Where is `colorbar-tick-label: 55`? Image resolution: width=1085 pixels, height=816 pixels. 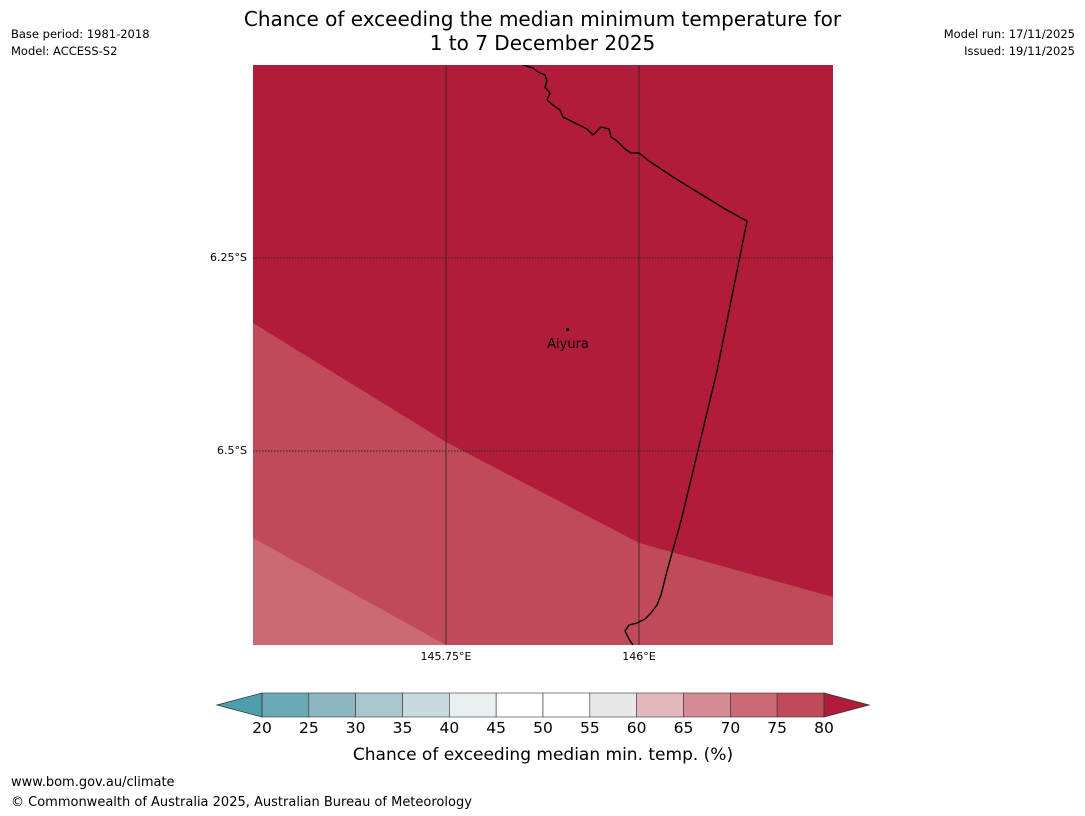 colorbar-tick-label: 55 is located at coordinates (589, 728).